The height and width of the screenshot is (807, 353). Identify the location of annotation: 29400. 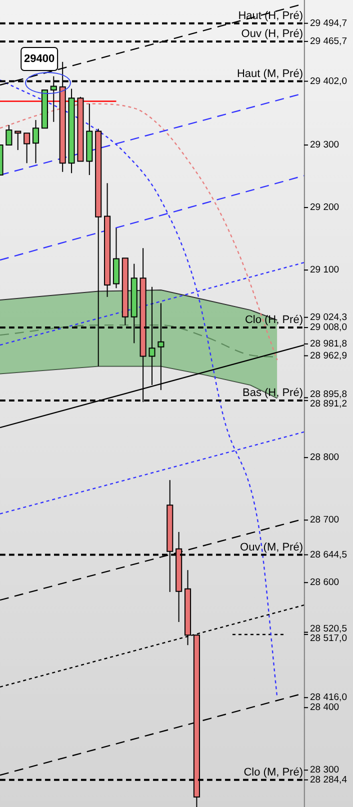
(39, 59).